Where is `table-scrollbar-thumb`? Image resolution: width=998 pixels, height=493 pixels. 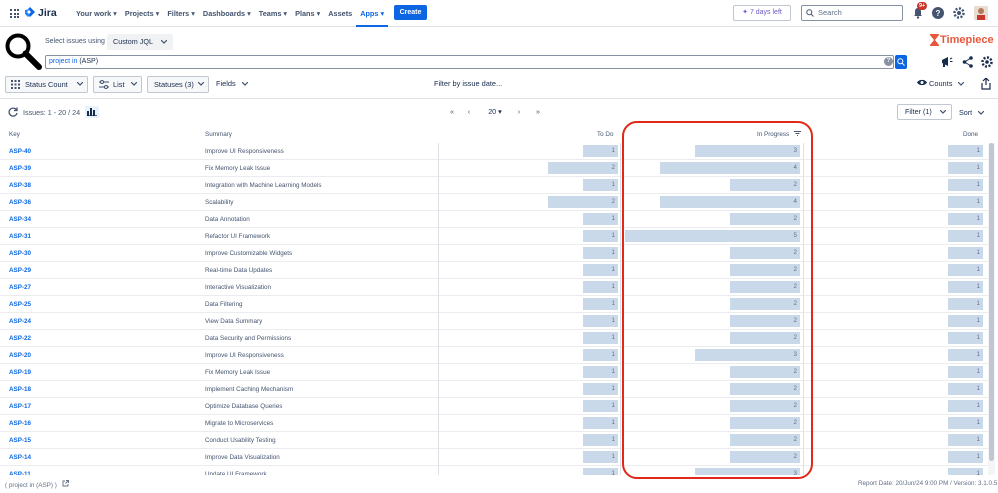 table-scrollbar-thumb is located at coordinates (991, 302).